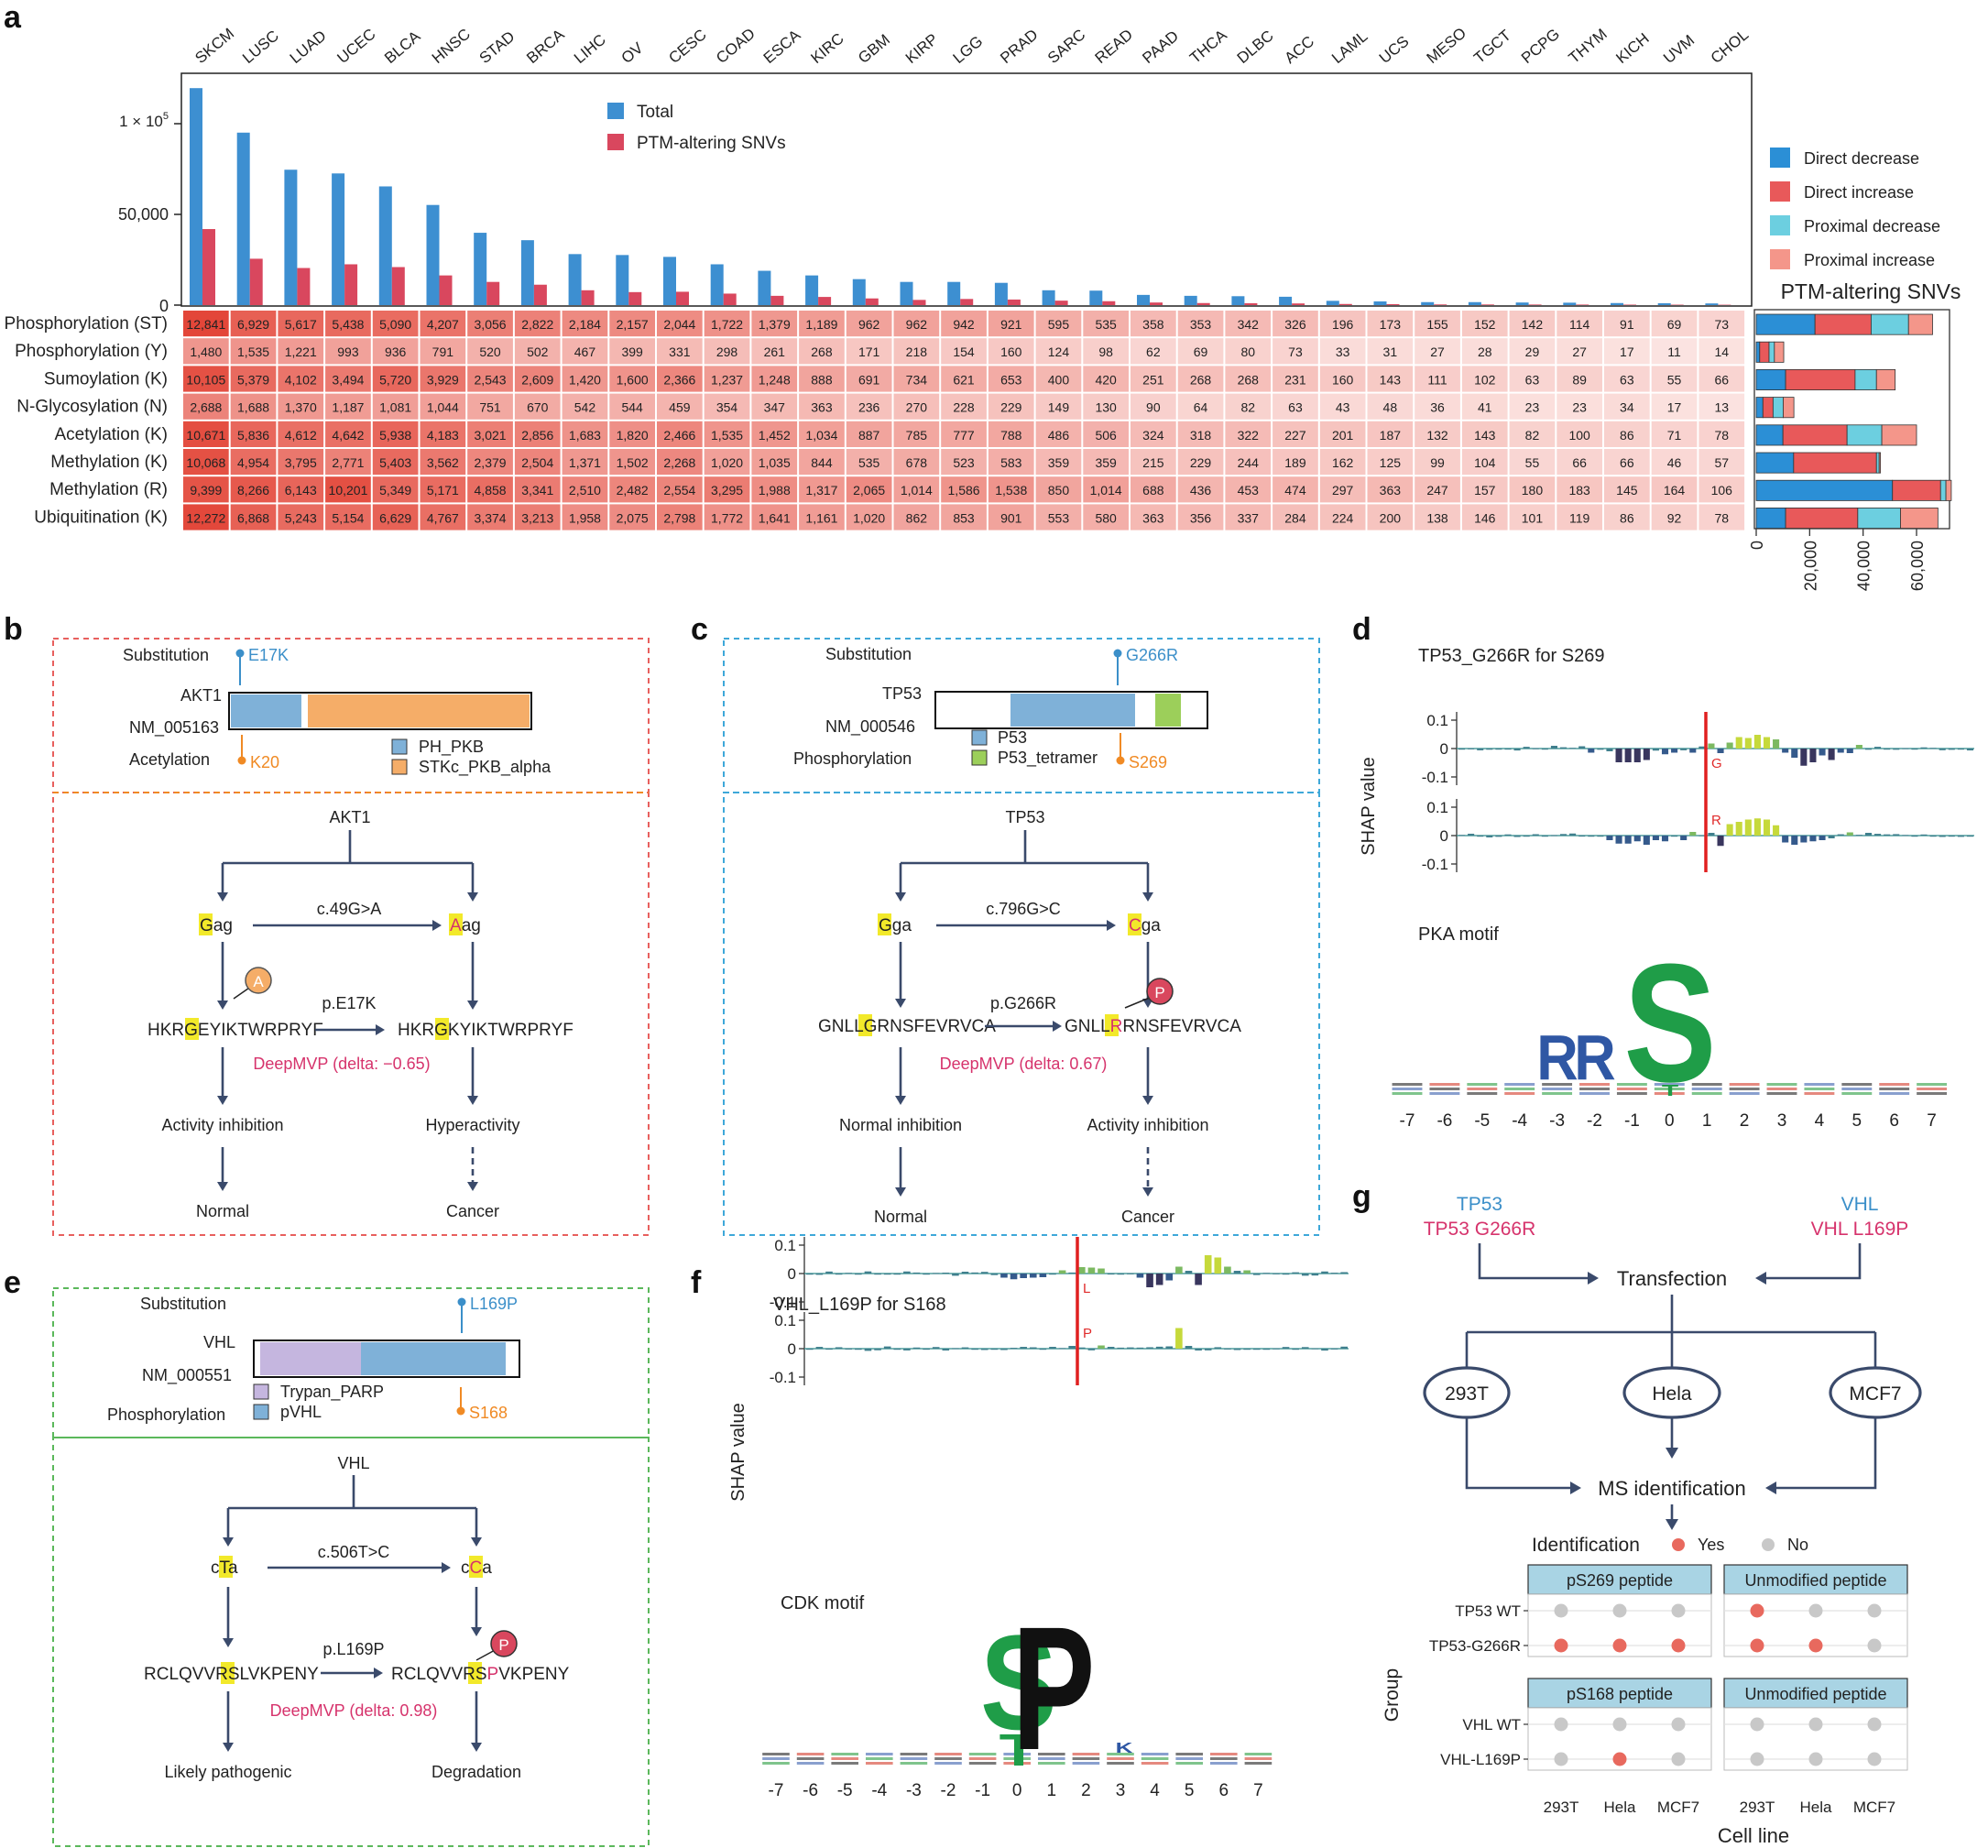  What do you see at coordinates (964, 351) in the screenshot?
I see `heatmap-cell-value: 154` at bounding box center [964, 351].